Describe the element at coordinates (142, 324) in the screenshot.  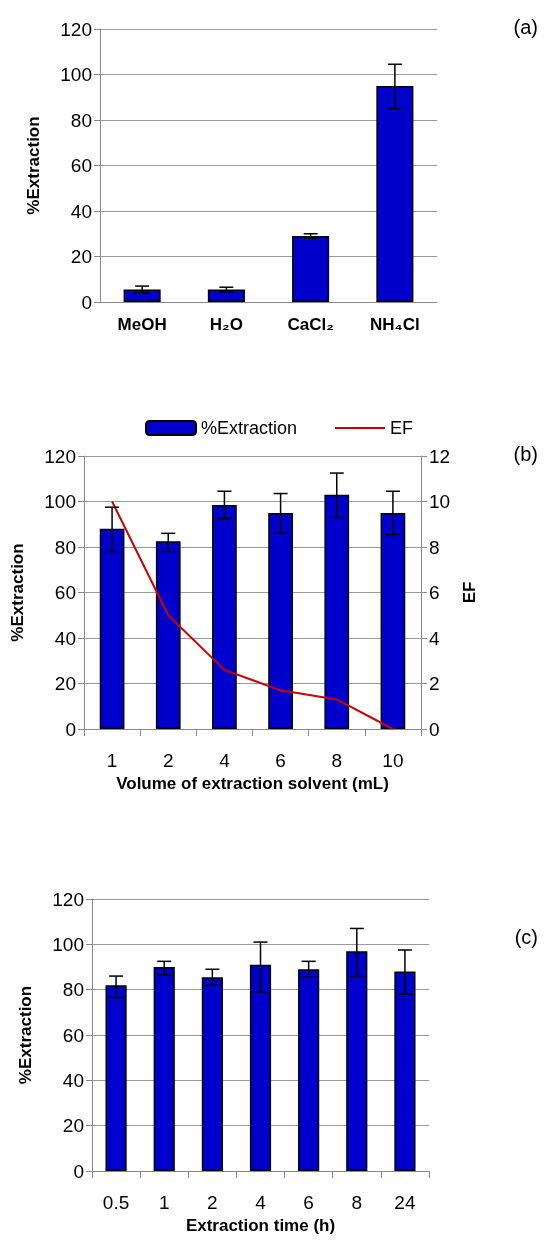
I see `x-tick-label: MeOH` at that location.